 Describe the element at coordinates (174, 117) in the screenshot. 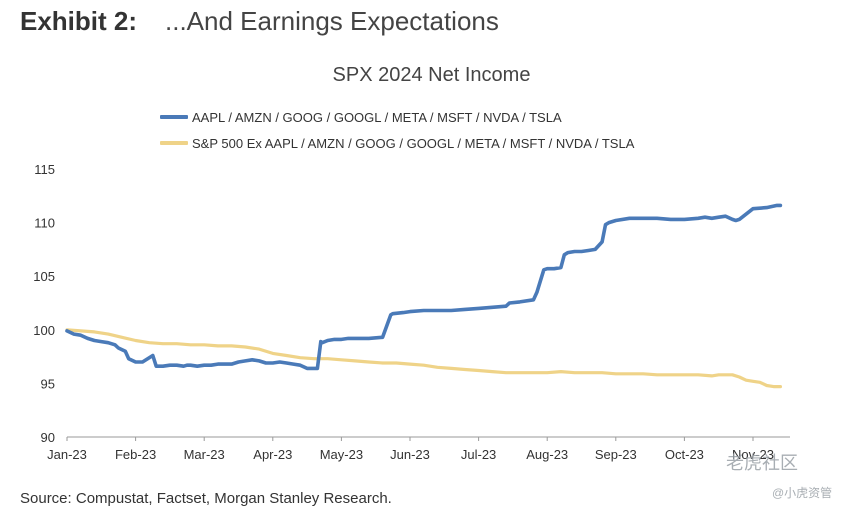

I see `legend-swatch-mega-cap` at that location.